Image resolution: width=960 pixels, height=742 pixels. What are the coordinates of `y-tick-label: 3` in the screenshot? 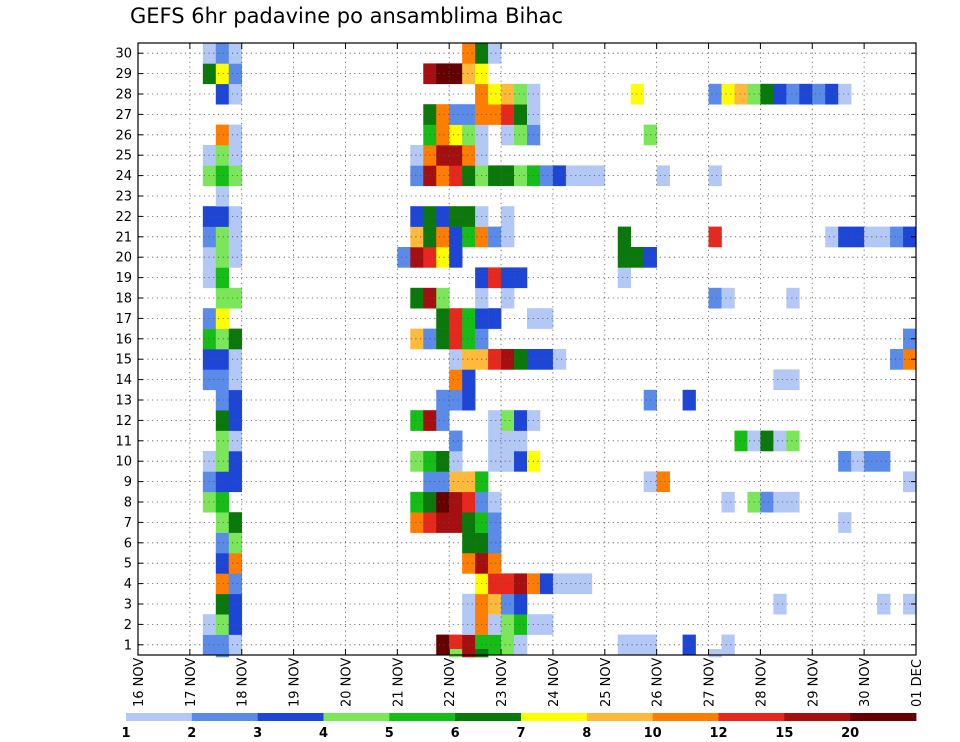 It's located at (128, 605).